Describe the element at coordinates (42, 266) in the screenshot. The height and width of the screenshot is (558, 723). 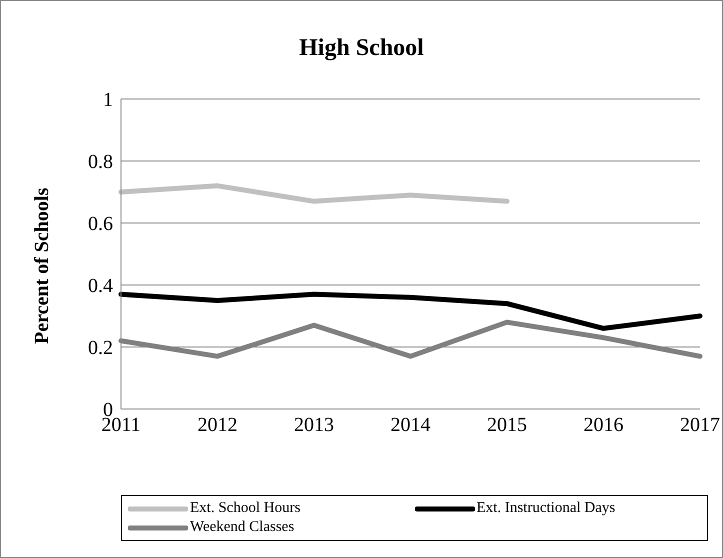
I see `y-axis-title: Percent of Schools` at that location.